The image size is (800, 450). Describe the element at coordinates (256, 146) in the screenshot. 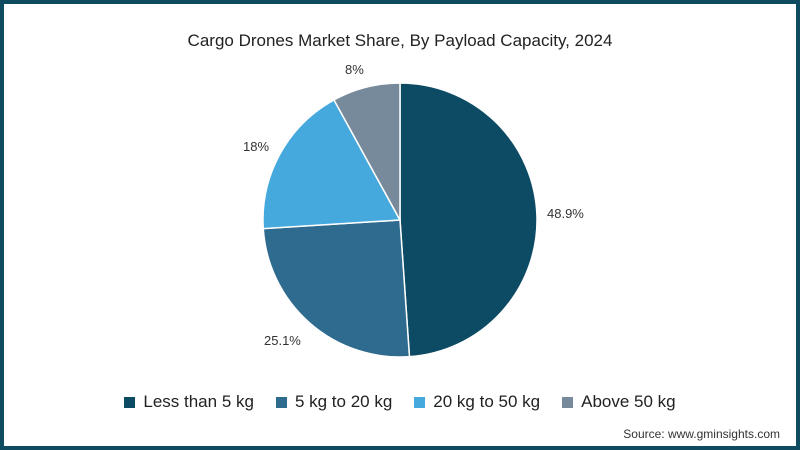

I see `slice-label-20-to-50kg: 18%` at that location.